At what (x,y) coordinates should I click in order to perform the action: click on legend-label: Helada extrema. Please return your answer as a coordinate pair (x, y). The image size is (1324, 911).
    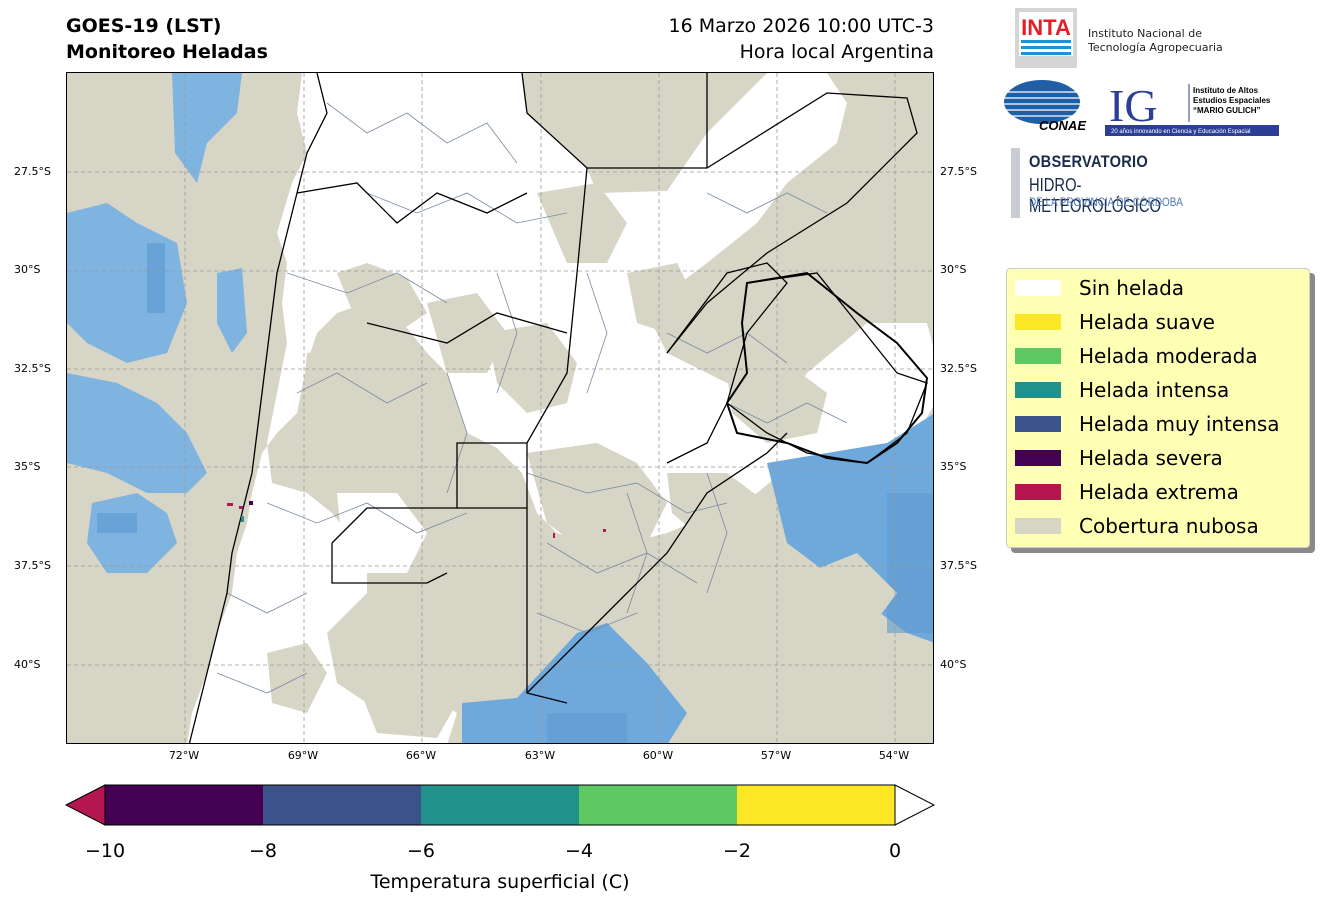
    Looking at the image, I should click on (1159, 492).